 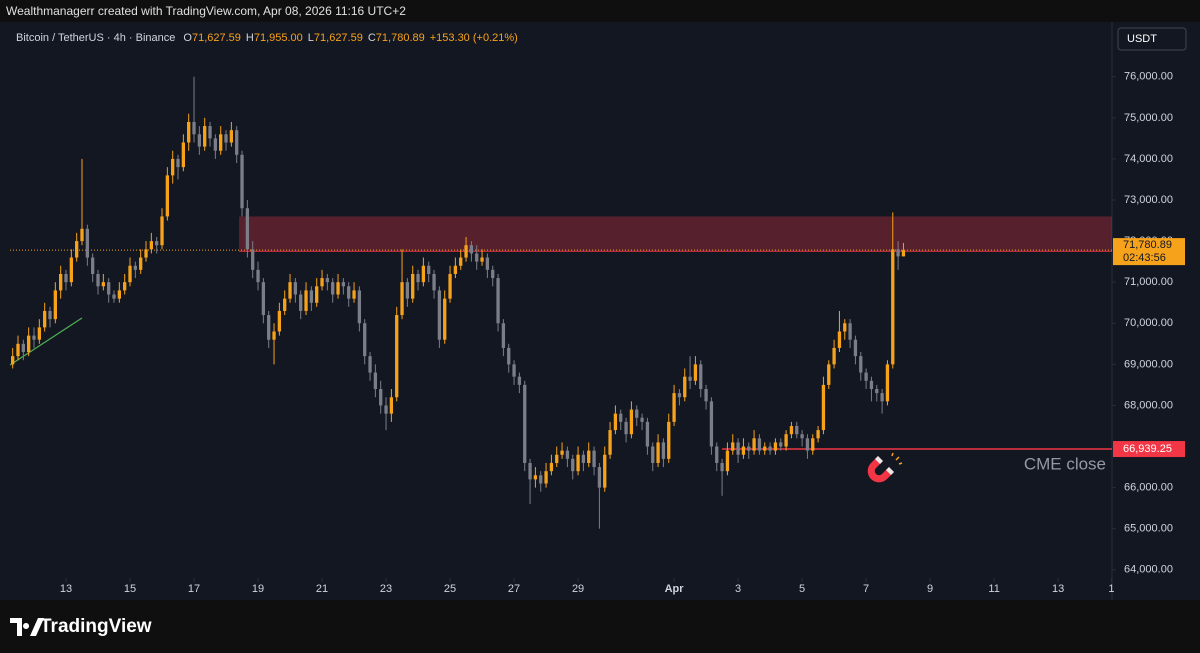 I want to click on x-tick-label: 13, so click(x=1058, y=589).